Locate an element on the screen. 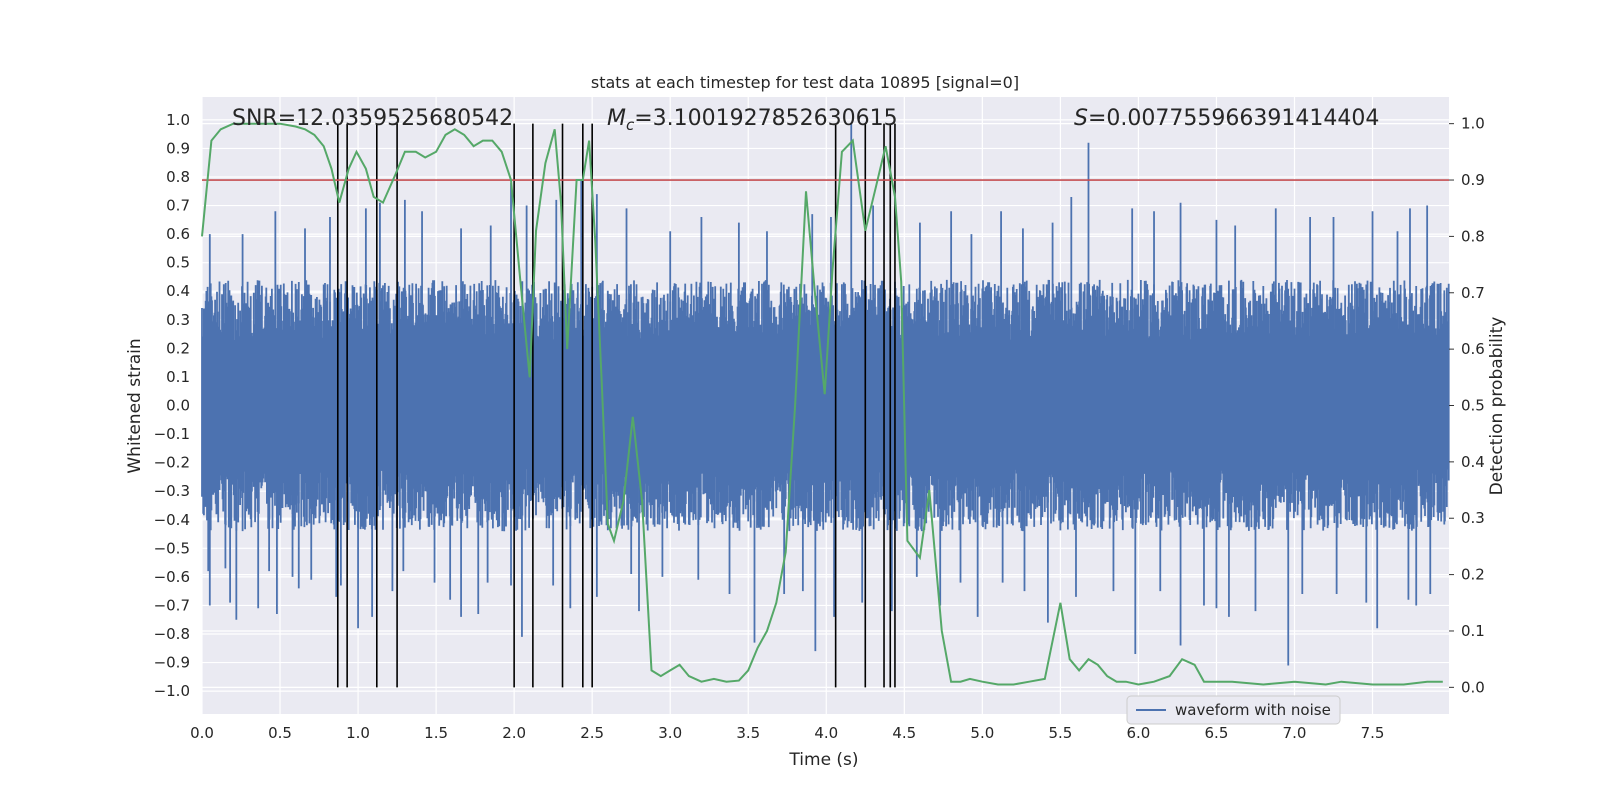 Image resolution: width=1600 pixels, height=800 pixels. s-annotation: S=0.007755966391414404 is located at coordinates (1226, 118).